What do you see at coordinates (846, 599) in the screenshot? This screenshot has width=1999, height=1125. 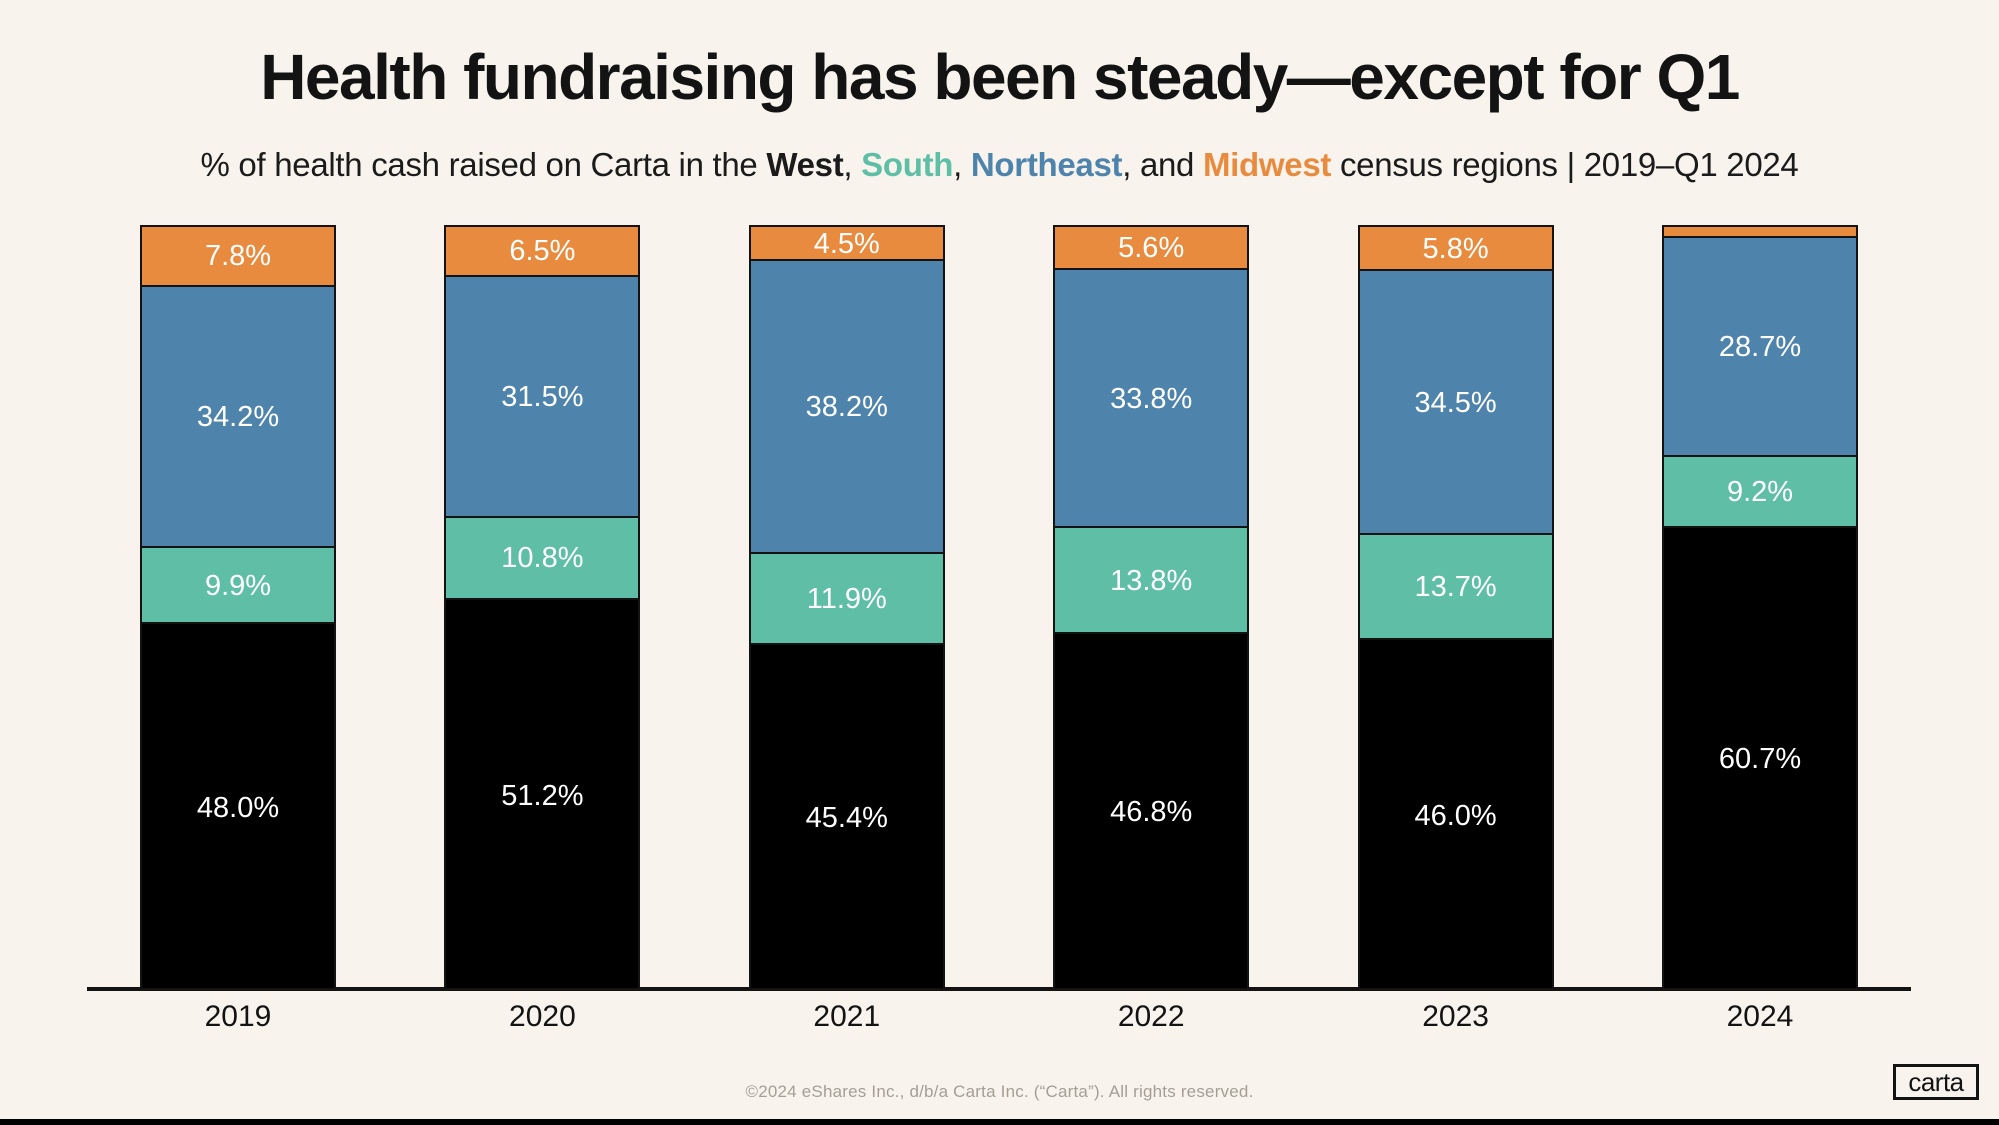 I see `segment-south-2021` at bounding box center [846, 599].